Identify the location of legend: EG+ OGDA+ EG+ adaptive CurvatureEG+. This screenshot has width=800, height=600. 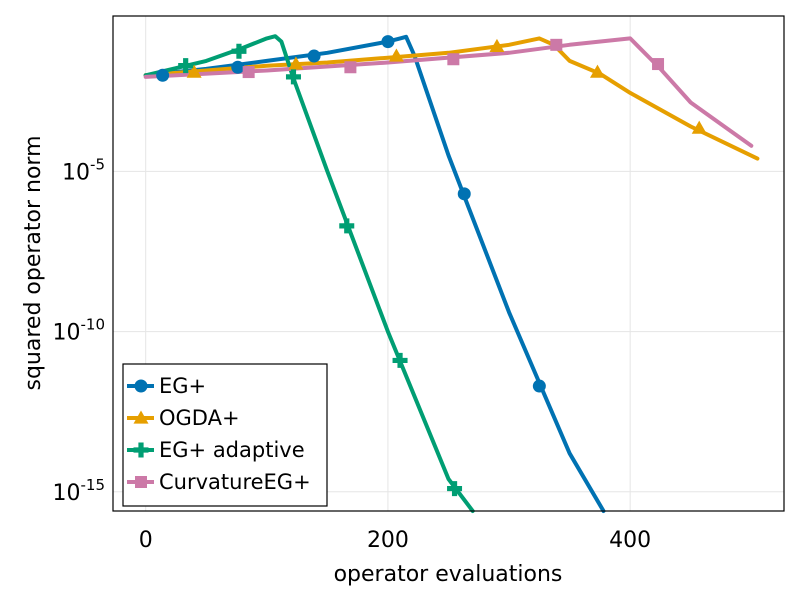
(225, 435).